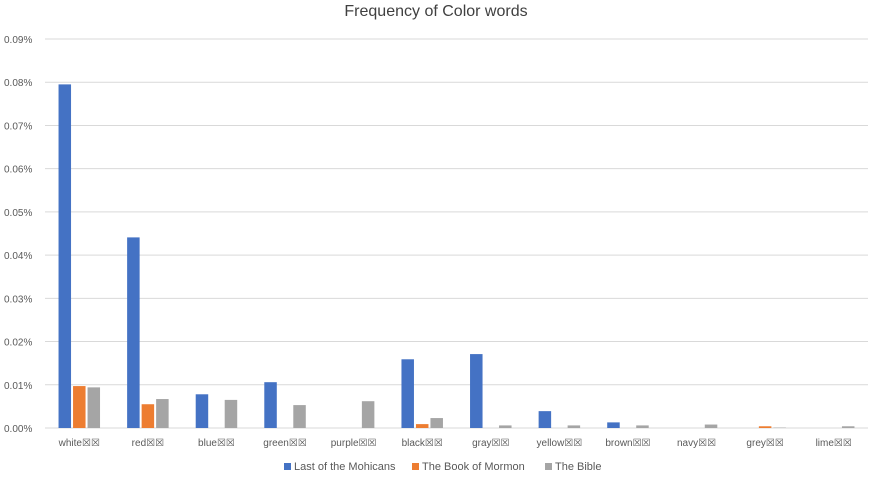 This screenshot has height=484, width=872. What do you see at coordinates (285, 443) in the screenshot?
I see `x-tick-label: green☒☒` at bounding box center [285, 443].